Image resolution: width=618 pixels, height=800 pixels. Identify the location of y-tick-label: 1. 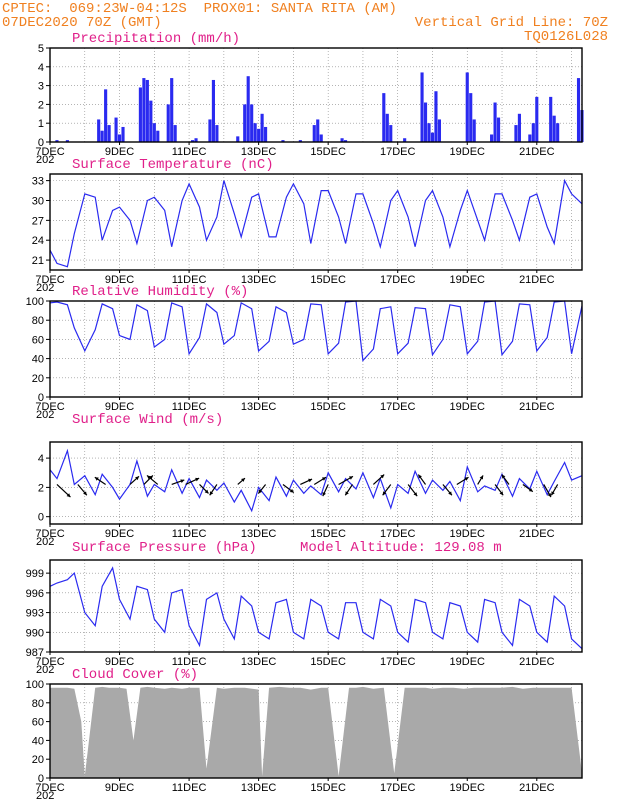
(41, 124).